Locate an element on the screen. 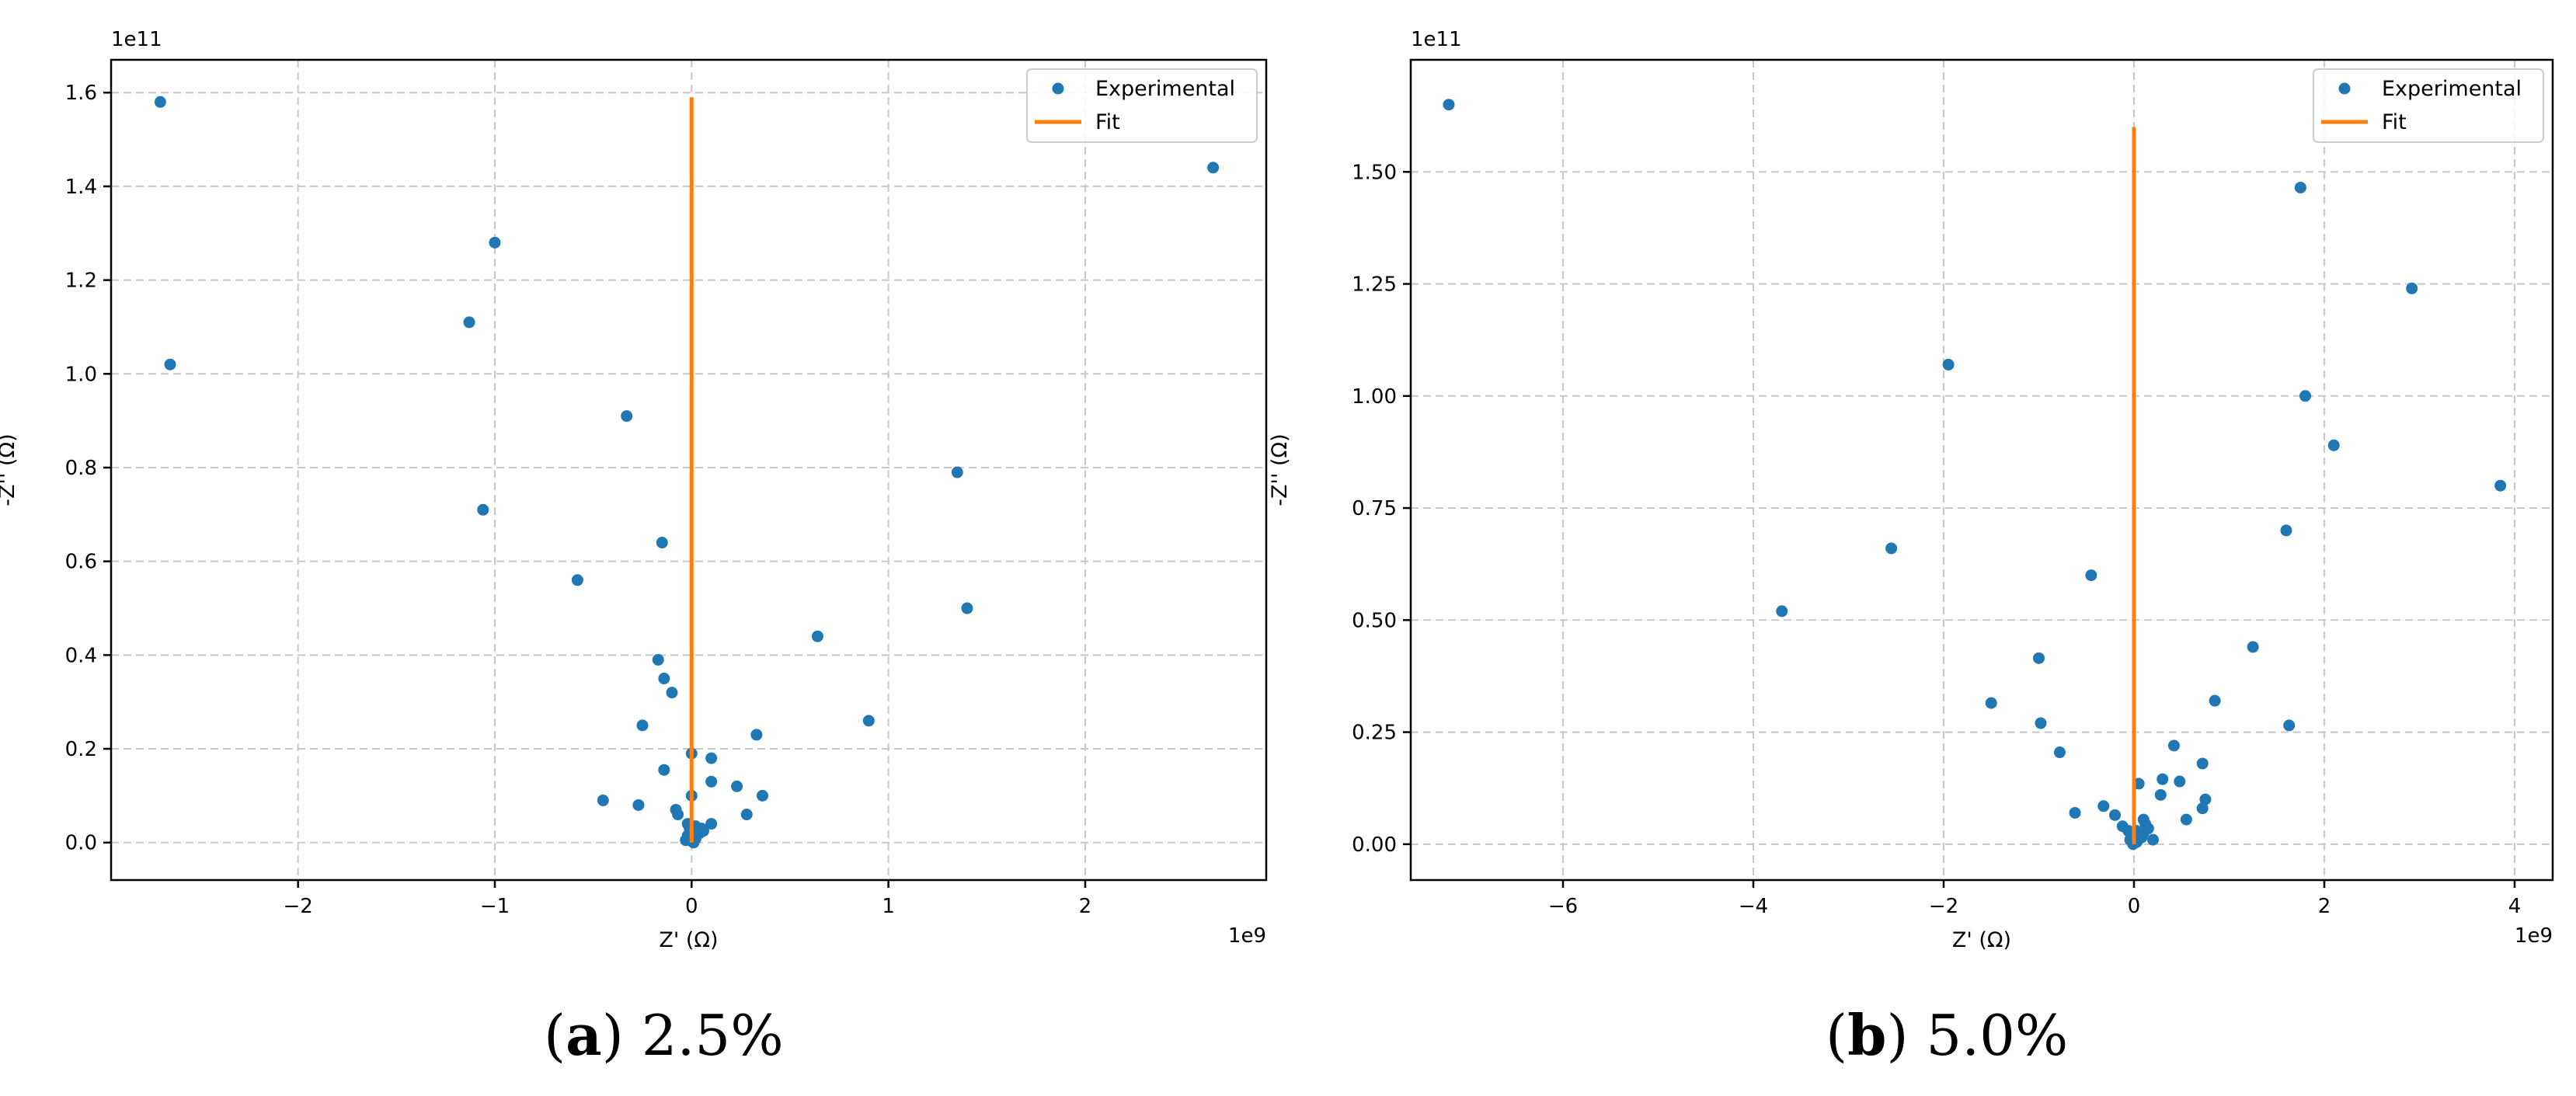 The height and width of the screenshot is (1096, 2576). ytick-label-b-4: 1.00 is located at coordinates (1374, 397).